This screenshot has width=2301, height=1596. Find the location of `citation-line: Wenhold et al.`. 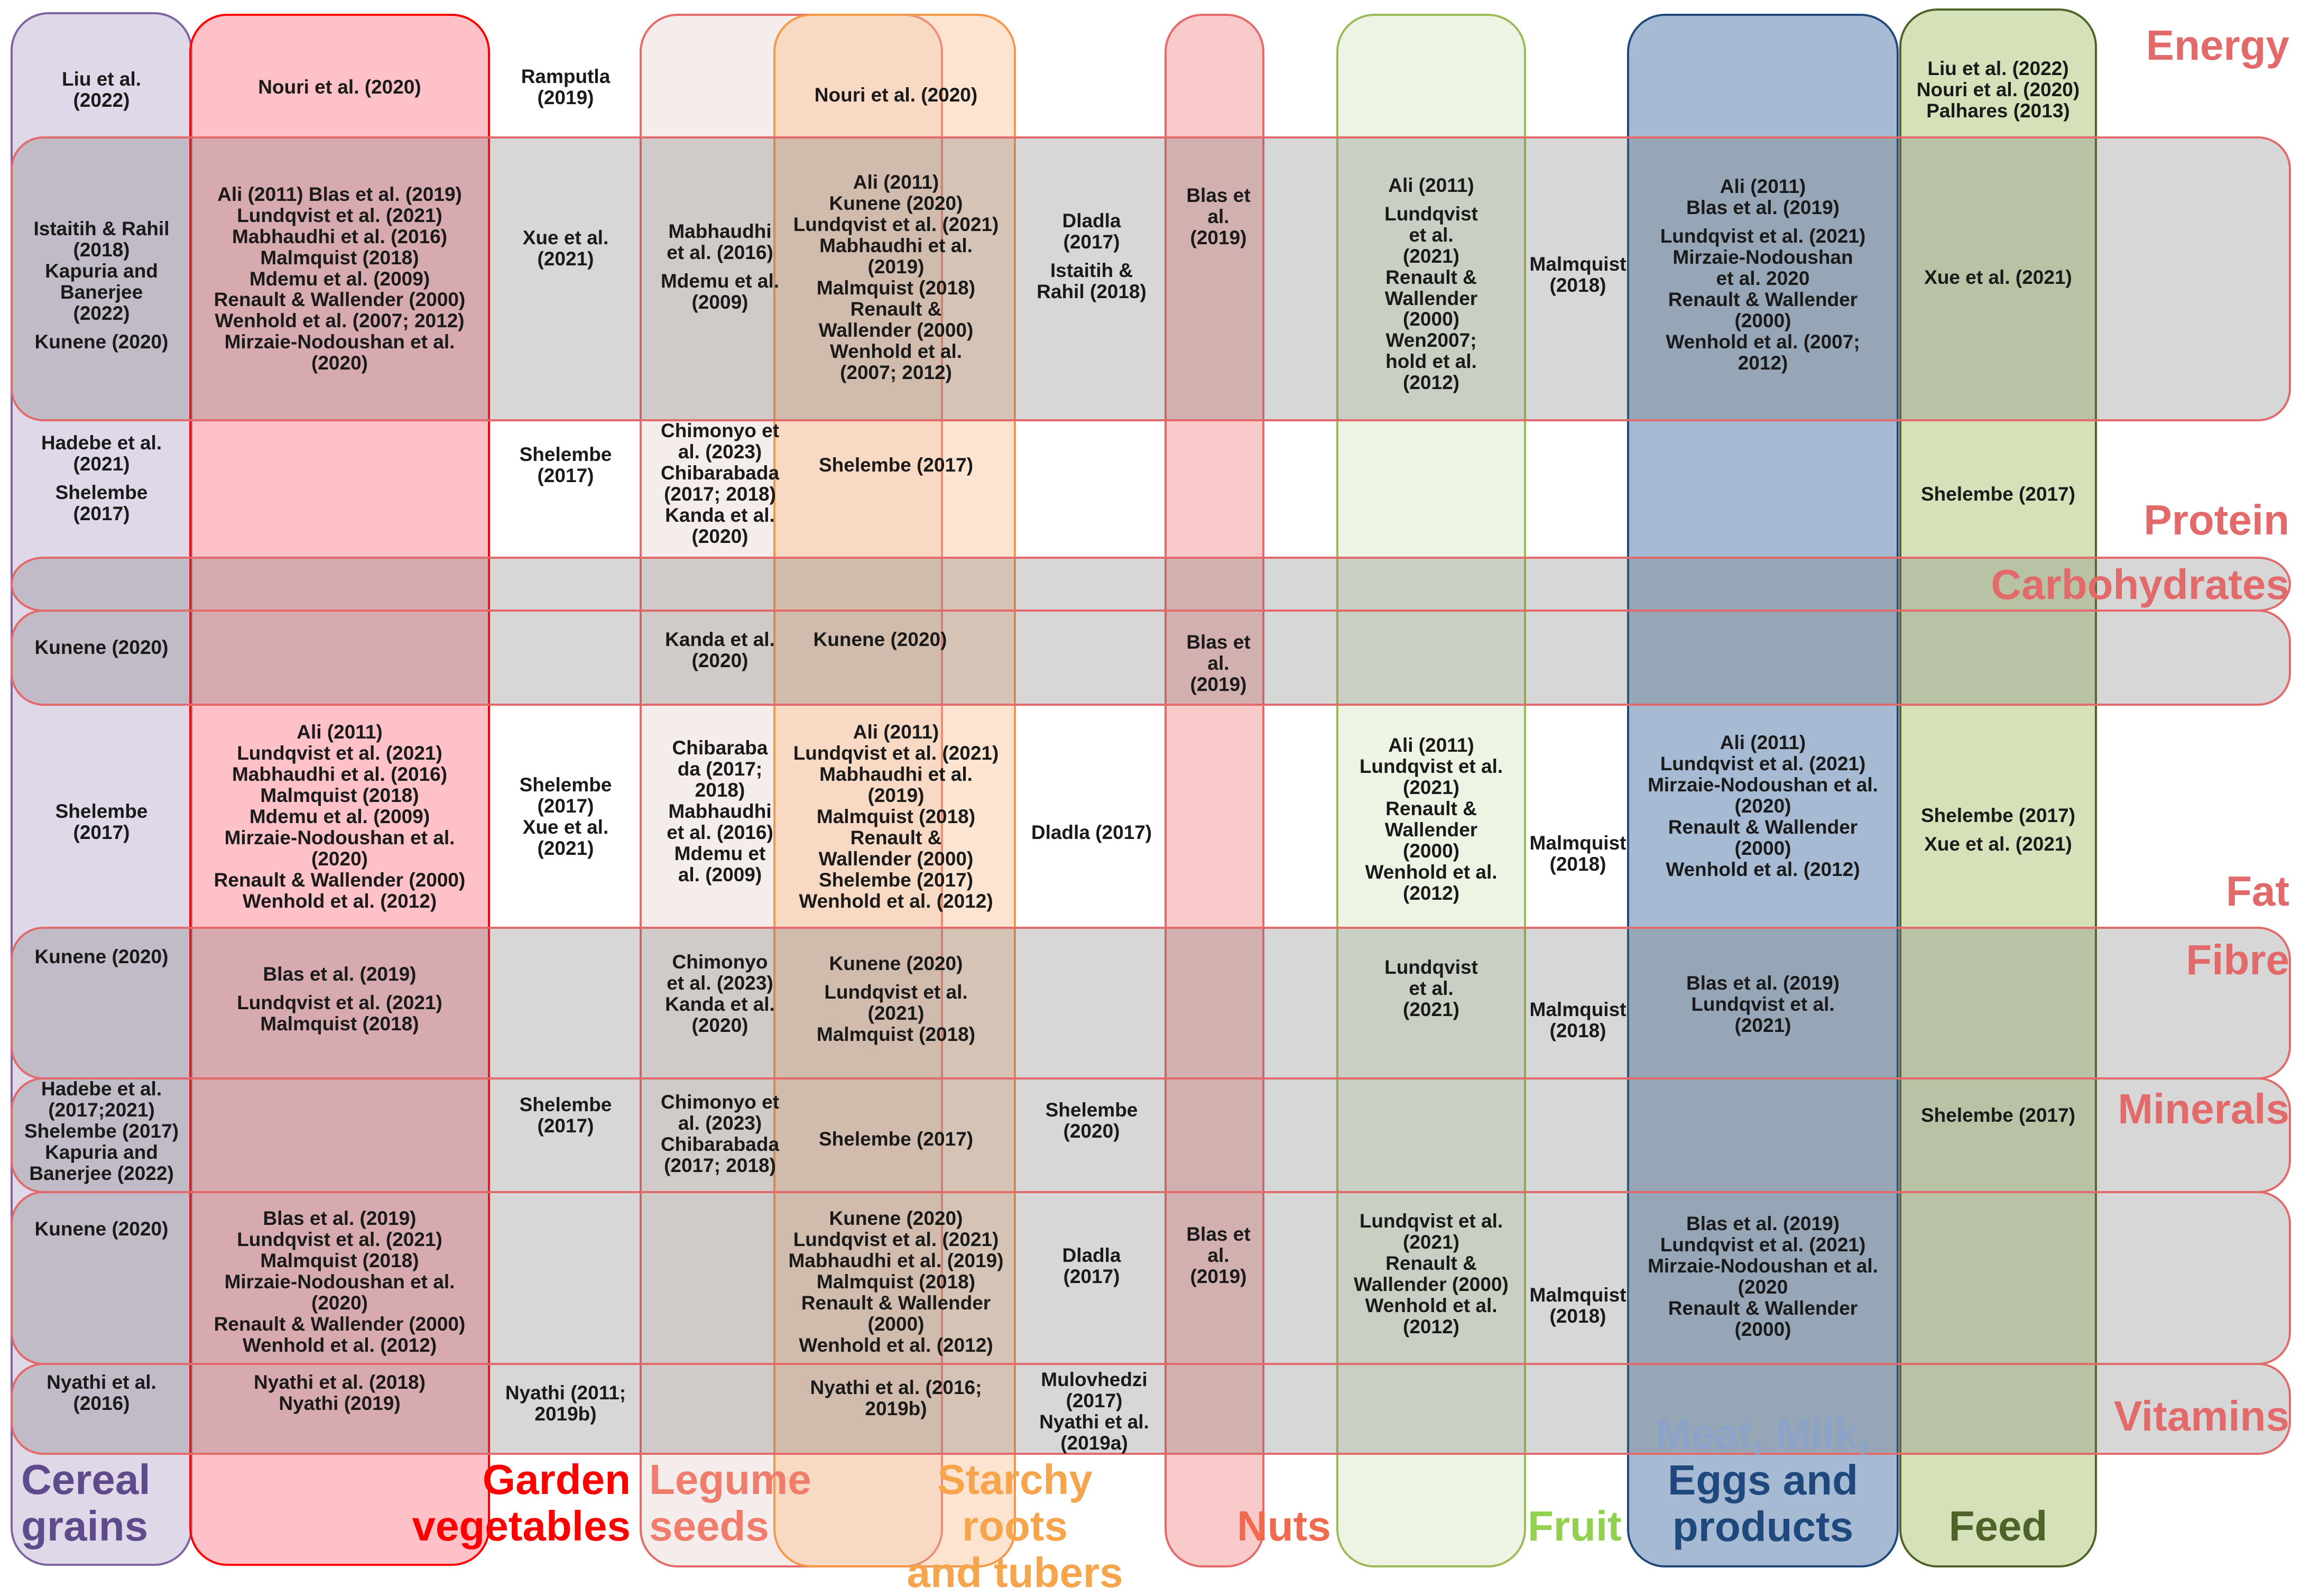

citation-line: Wenhold et al. is located at coordinates (1431, 1305).